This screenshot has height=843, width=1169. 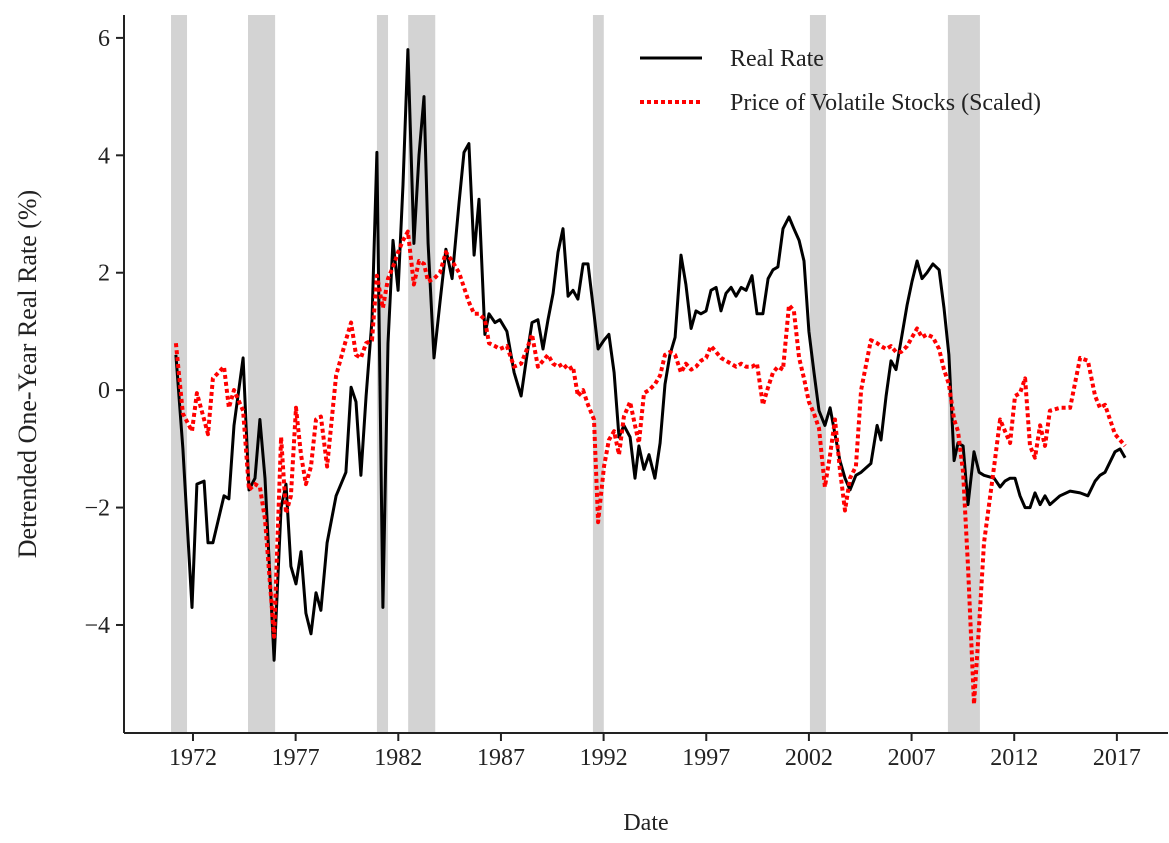 I want to click on legend-label: Real Rate, so click(x=777, y=59).